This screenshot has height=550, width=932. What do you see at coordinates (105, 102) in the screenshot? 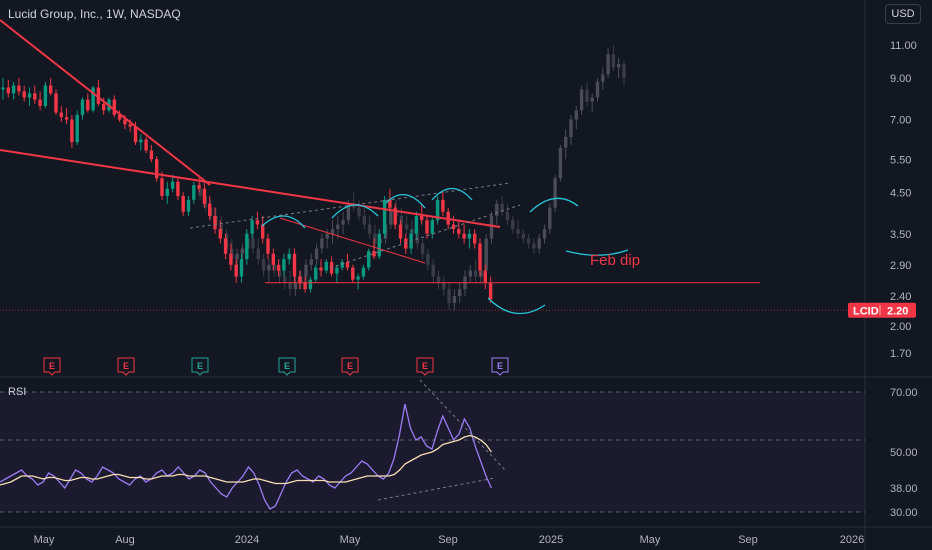
I see `upper-trendline` at bounding box center [105, 102].